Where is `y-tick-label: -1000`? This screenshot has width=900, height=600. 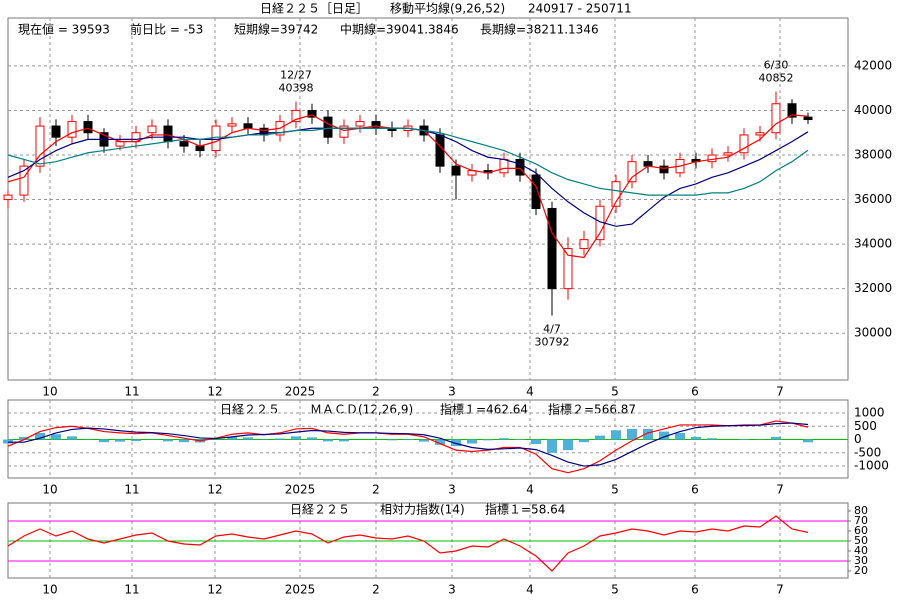 y-tick-label: -1000 is located at coordinates (871, 466).